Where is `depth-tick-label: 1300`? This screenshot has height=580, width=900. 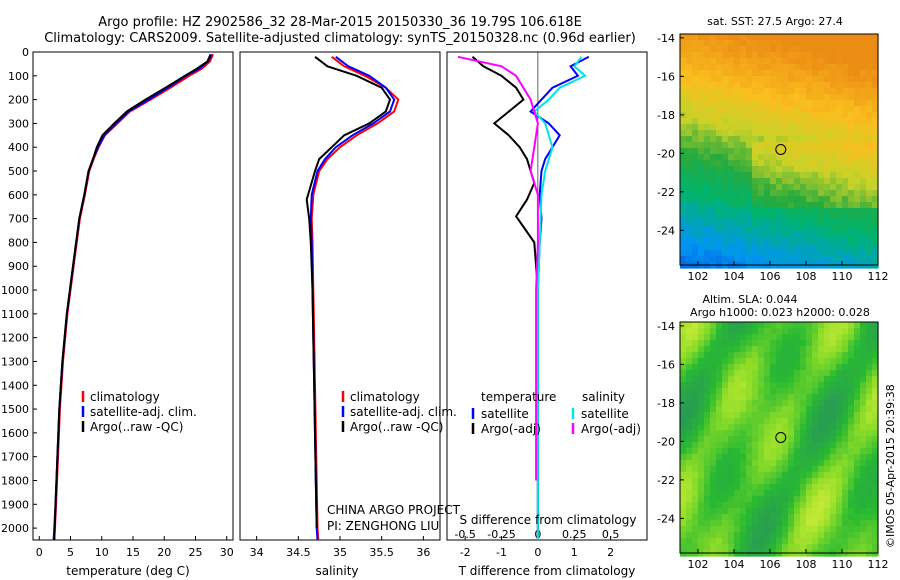 depth-tick-label: 1300 is located at coordinates (15, 361).